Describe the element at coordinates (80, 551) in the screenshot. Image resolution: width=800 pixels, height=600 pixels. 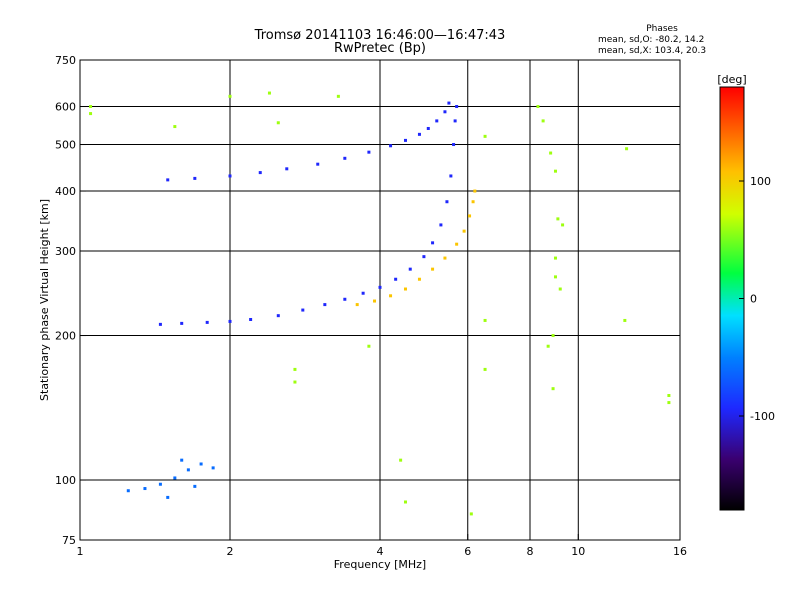
I see `x-tick-label: 1` at that location.